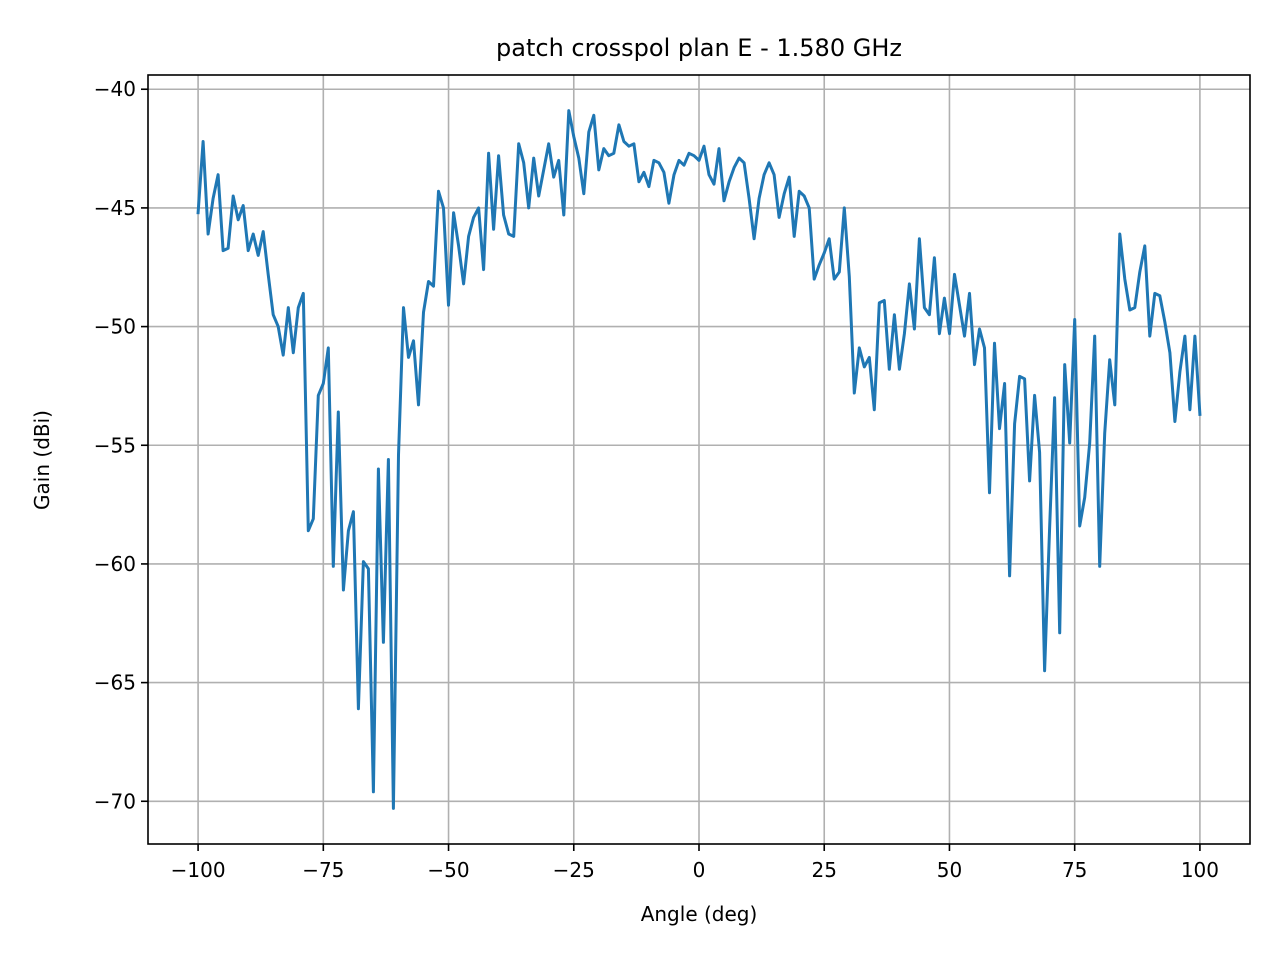  What do you see at coordinates (115, 89) in the screenshot?
I see `y-tick-label: −40` at bounding box center [115, 89].